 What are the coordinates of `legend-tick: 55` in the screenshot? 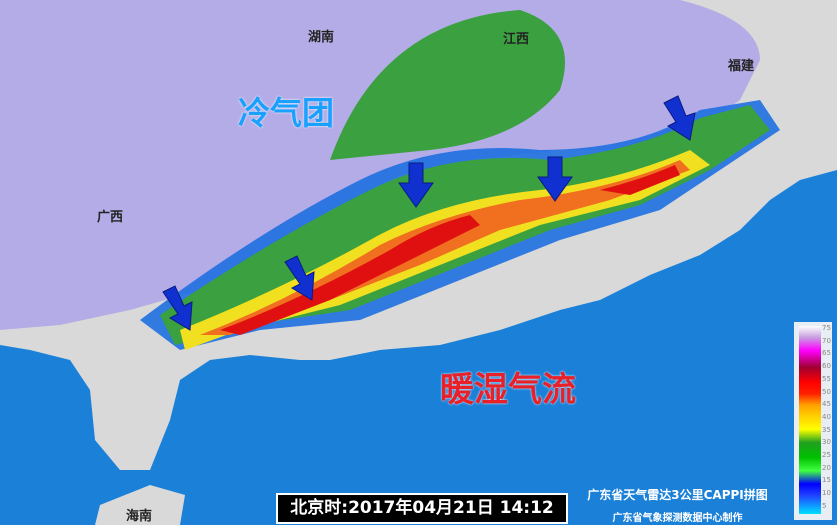 It's located at (826, 378).